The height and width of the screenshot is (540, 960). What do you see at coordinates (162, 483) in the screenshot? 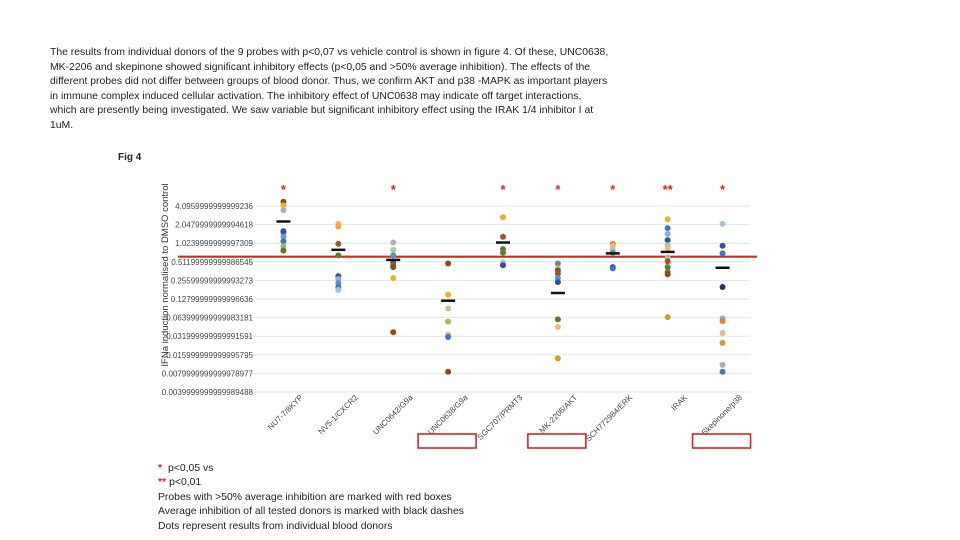
I see `double-star-symbol: **` at bounding box center [162, 483].